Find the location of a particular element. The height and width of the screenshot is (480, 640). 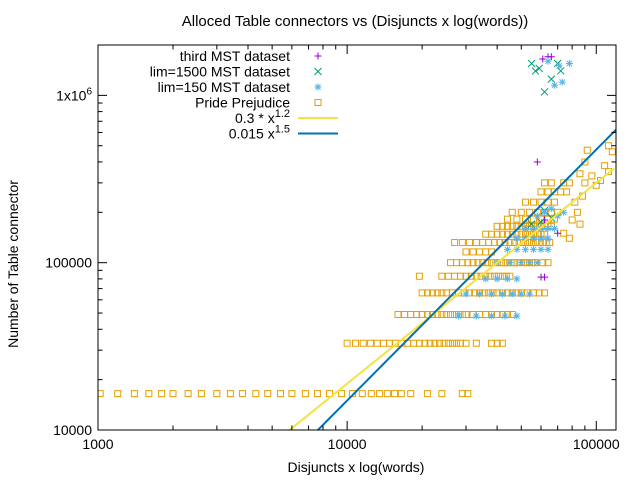

x-axis-label: Disjuncts x log(words) is located at coordinates (356, 467).